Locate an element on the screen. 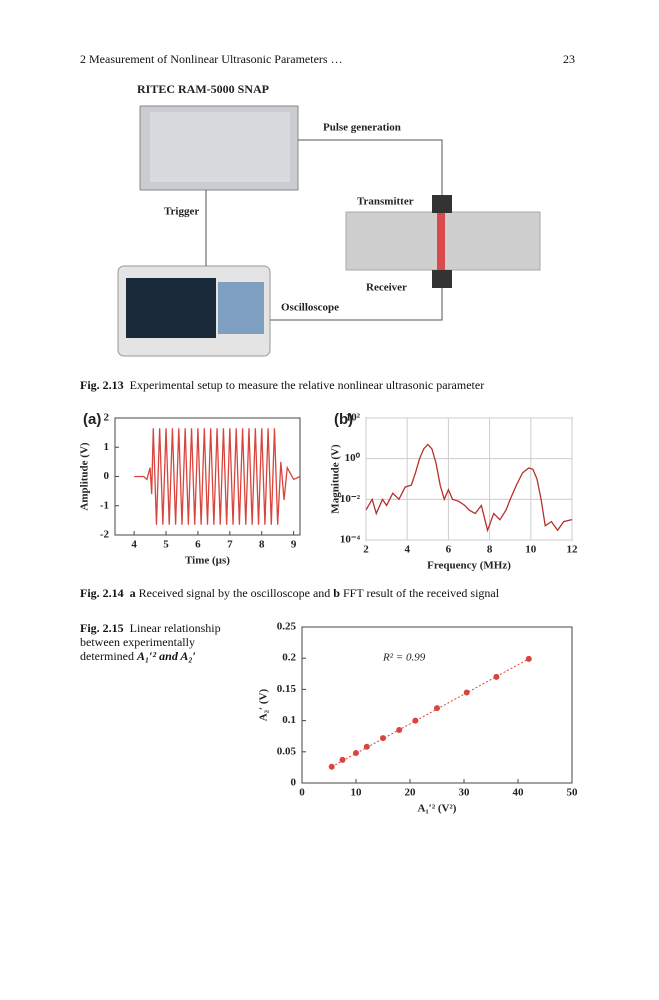 The image size is (659, 1000). x-axis-label: Frequency (MHz) is located at coordinates (469, 566).